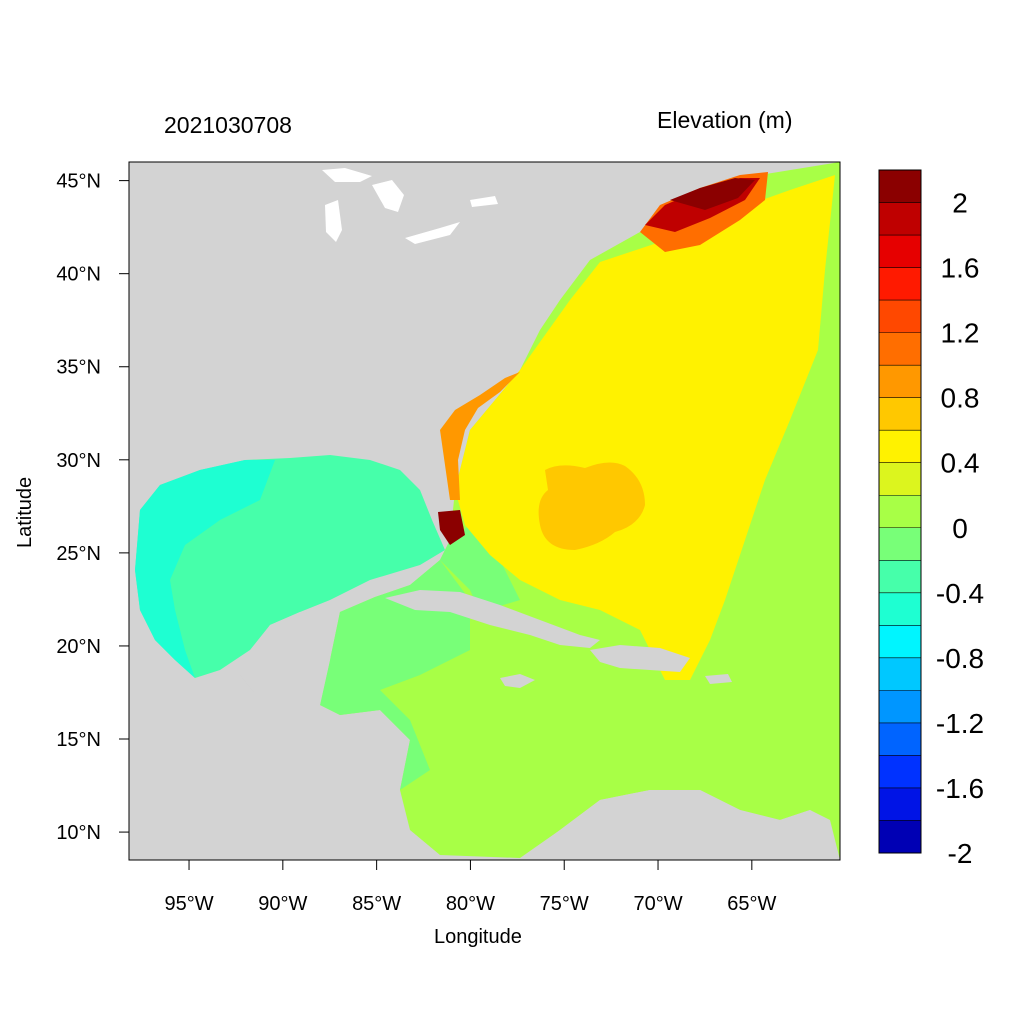 This screenshot has height=1024, width=1024. I want to click on lake-huron, so click(388, 196).